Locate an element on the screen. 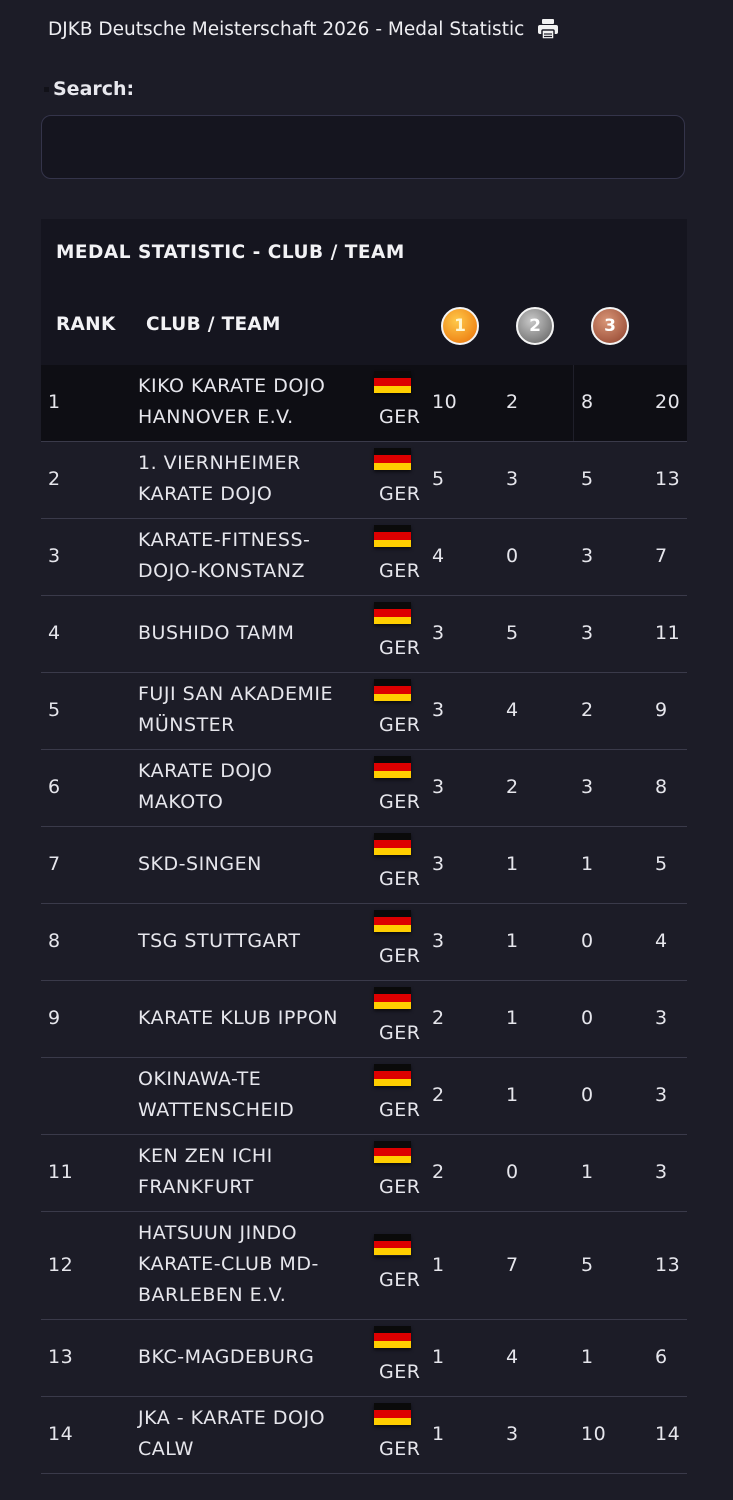 The height and width of the screenshot is (1500, 733). rank-cell: 8 is located at coordinates (54, 941).